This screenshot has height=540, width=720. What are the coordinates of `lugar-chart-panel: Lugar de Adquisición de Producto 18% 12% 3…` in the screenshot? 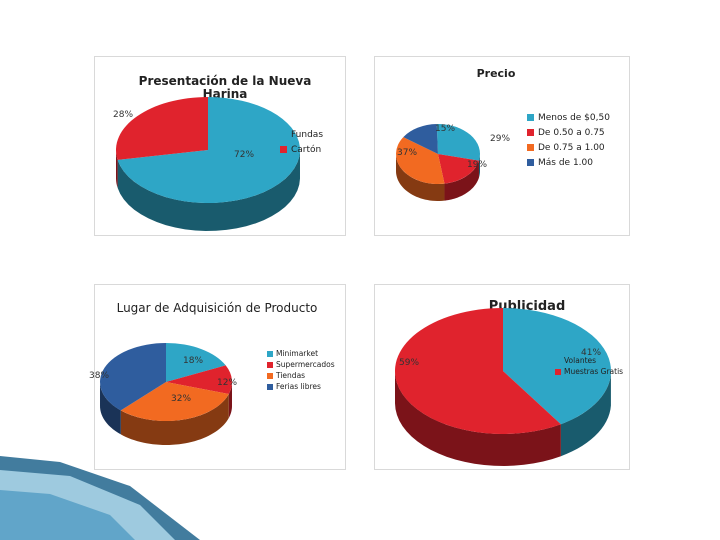 It's located at (217, 377).